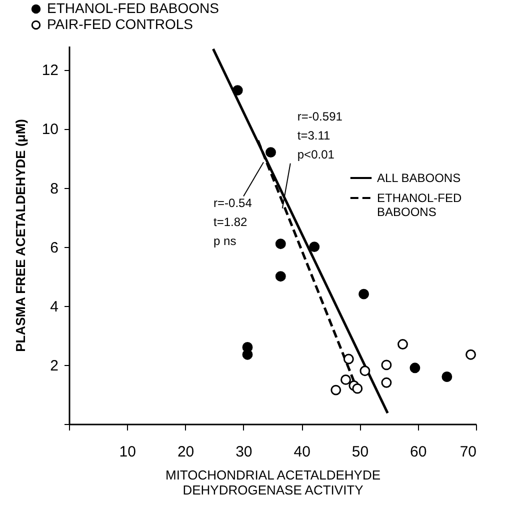 This screenshot has width=509, height=506. Describe the element at coordinates (127, 452) in the screenshot. I see `x-tick-label: 10` at that location.